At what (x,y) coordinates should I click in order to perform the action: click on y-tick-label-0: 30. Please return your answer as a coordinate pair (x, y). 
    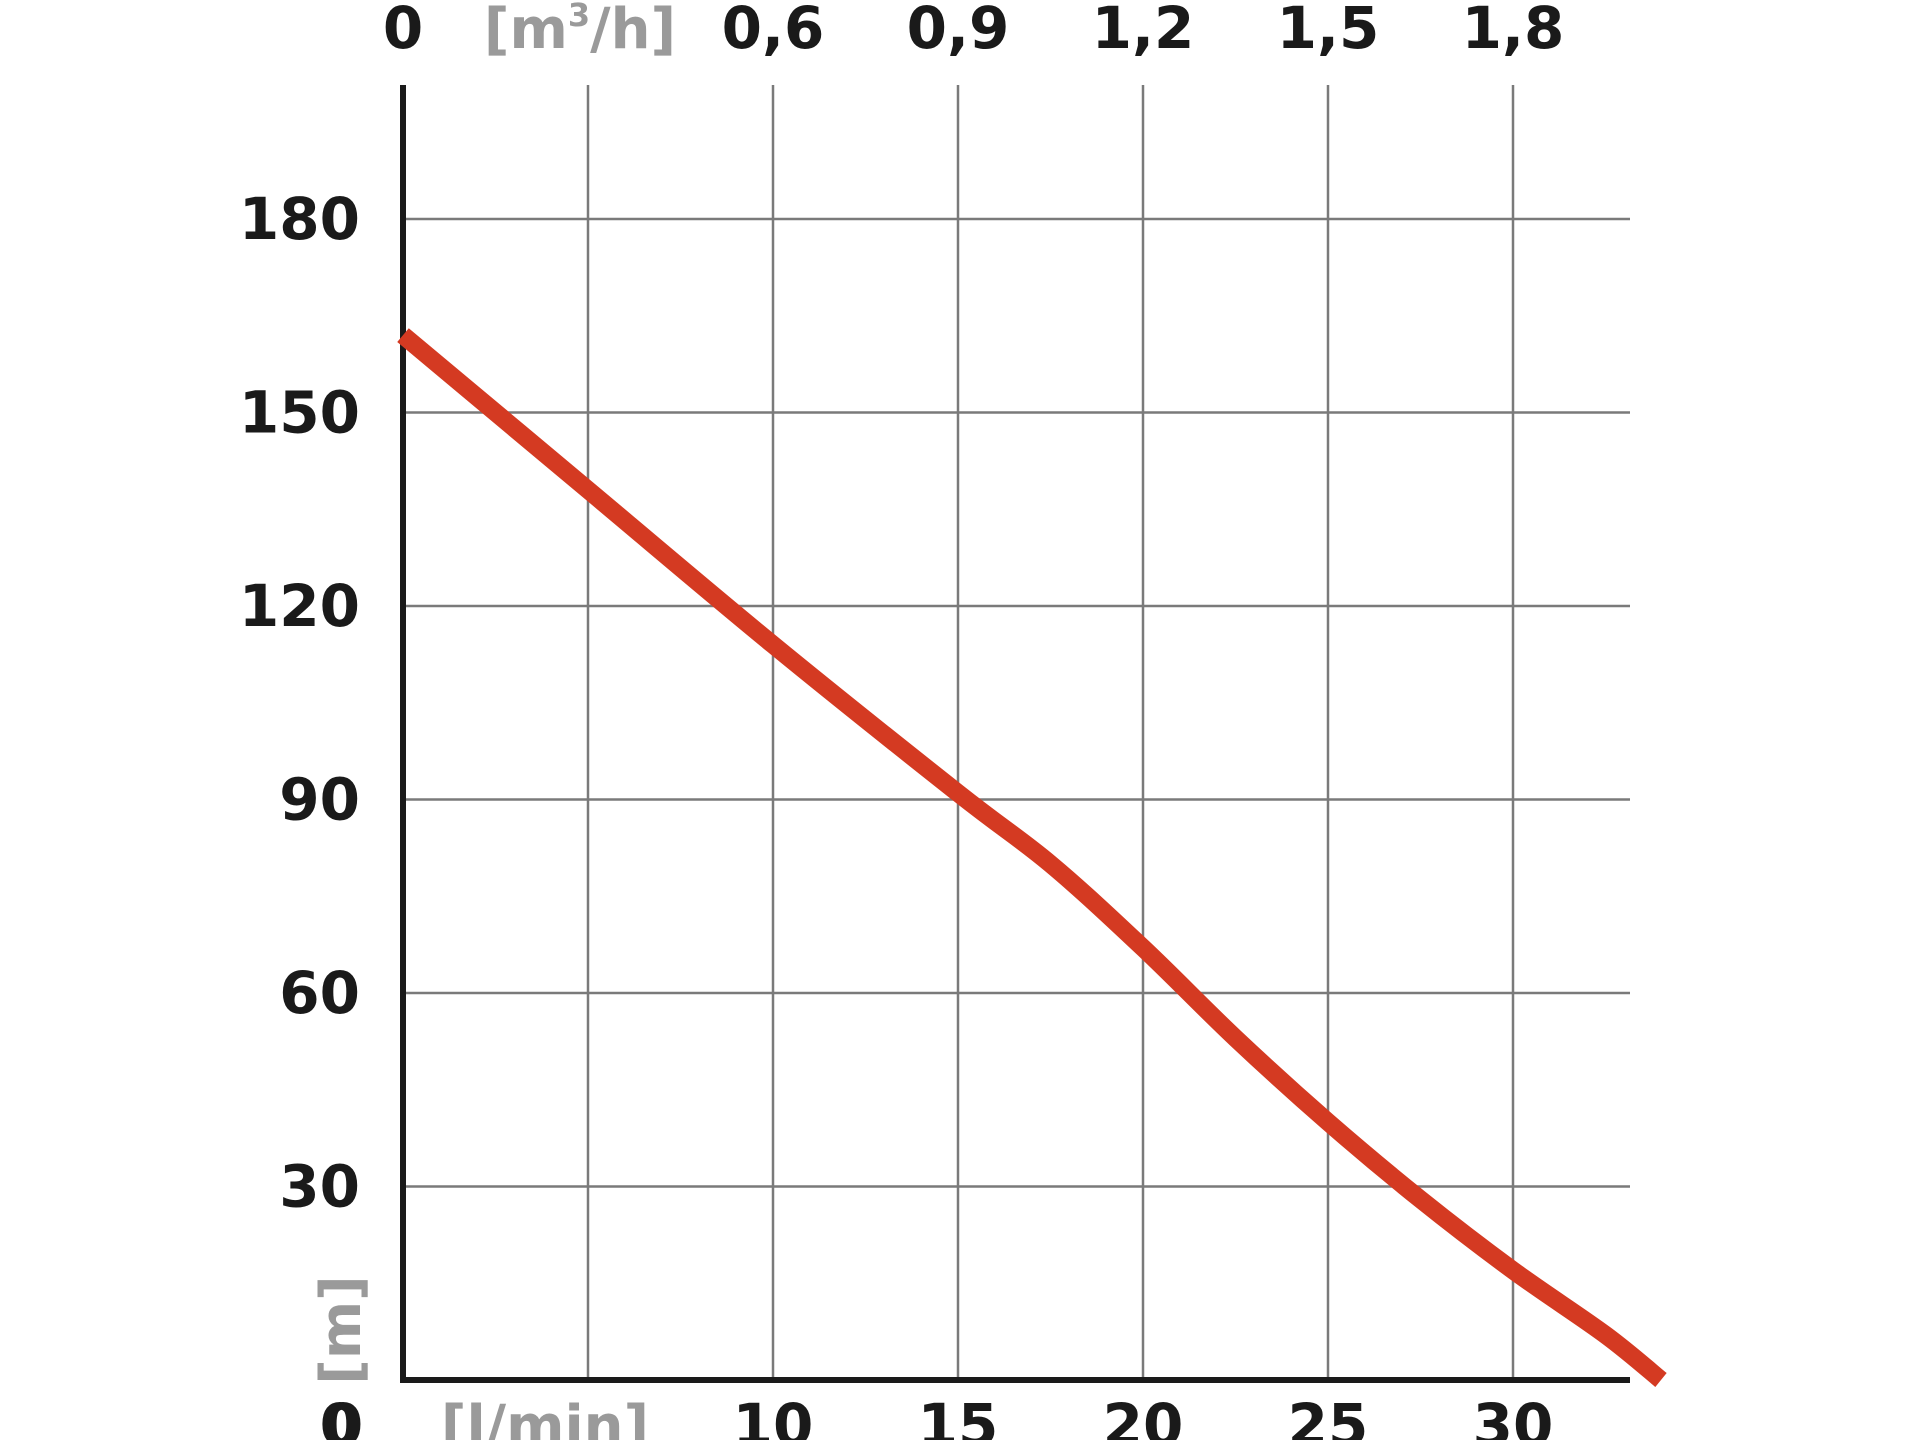
    Looking at the image, I should click on (319, 1187).